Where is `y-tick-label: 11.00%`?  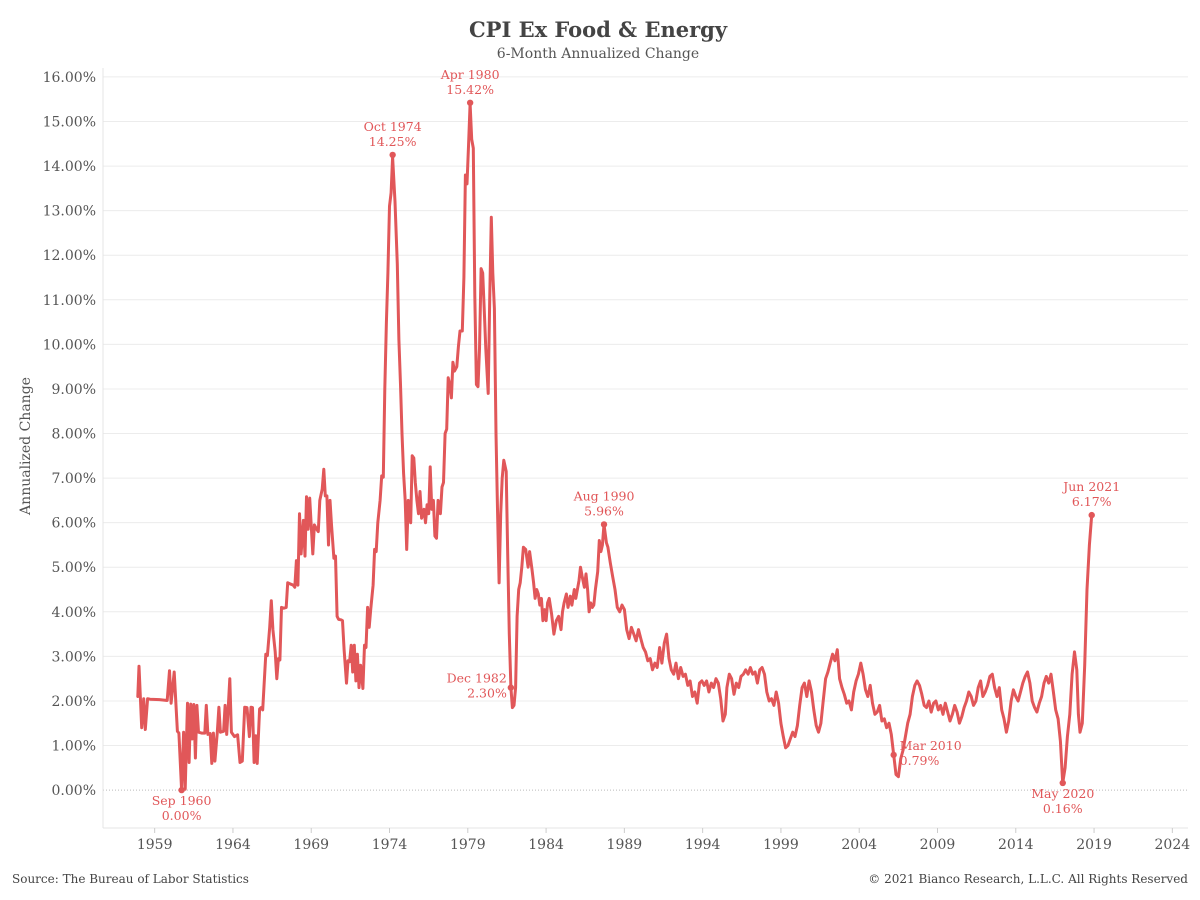 y-tick-label: 11.00% is located at coordinates (69, 301).